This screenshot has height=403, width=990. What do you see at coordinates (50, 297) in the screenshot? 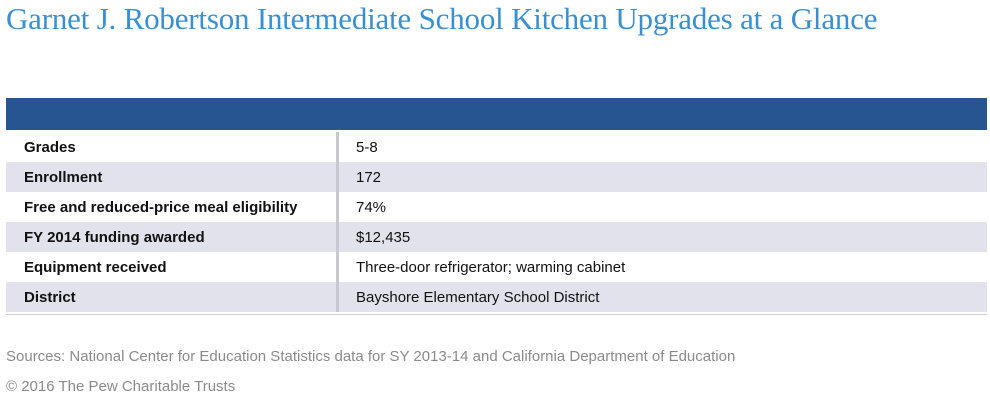
I see `row-label: District` at bounding box center [50, 297].